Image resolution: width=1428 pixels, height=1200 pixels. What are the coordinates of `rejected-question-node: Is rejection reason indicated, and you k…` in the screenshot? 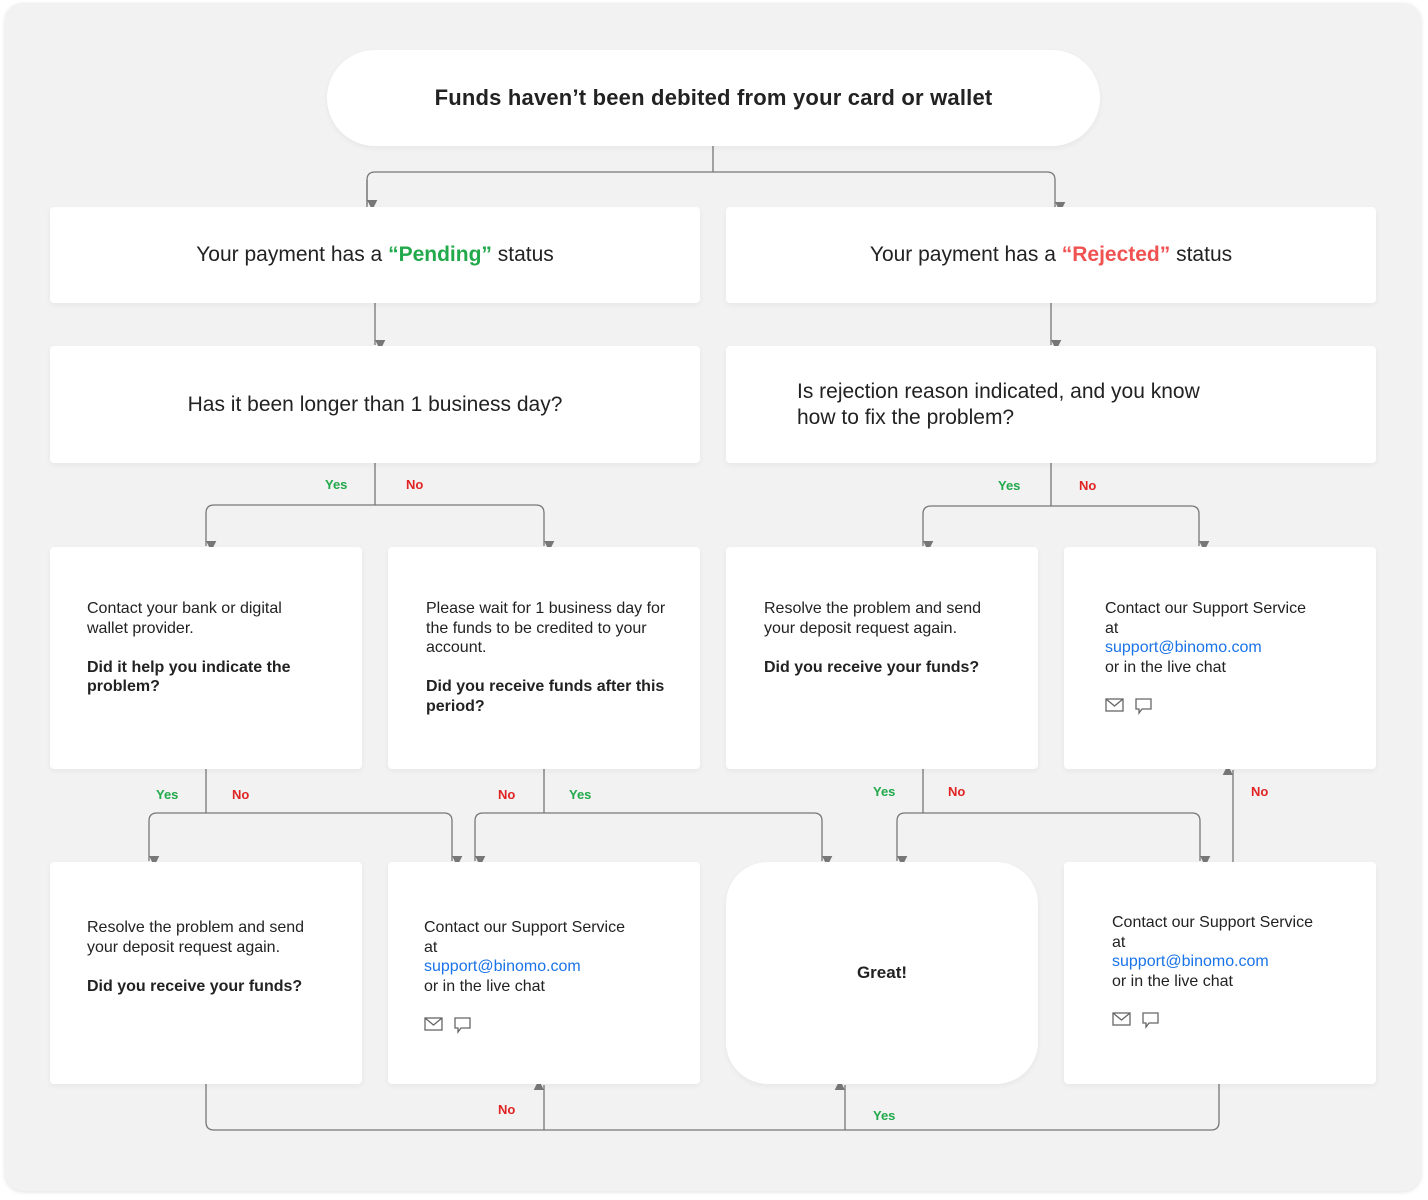 It's located at (1051, 404).